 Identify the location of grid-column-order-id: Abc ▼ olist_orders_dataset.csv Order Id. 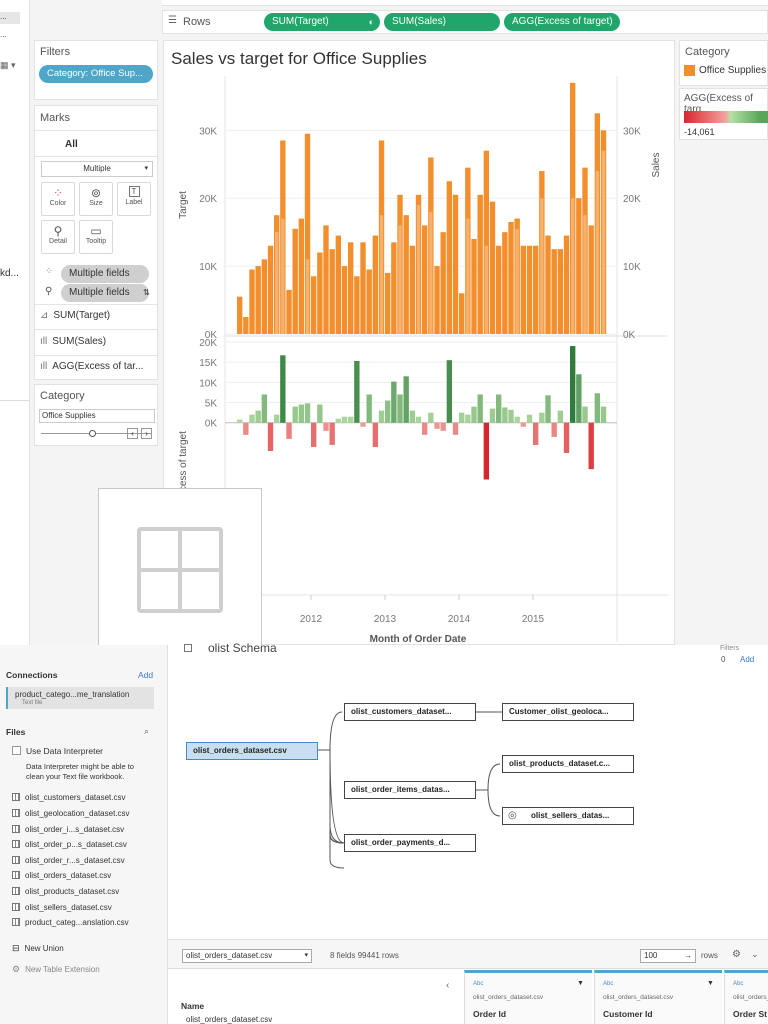
(528, 997).